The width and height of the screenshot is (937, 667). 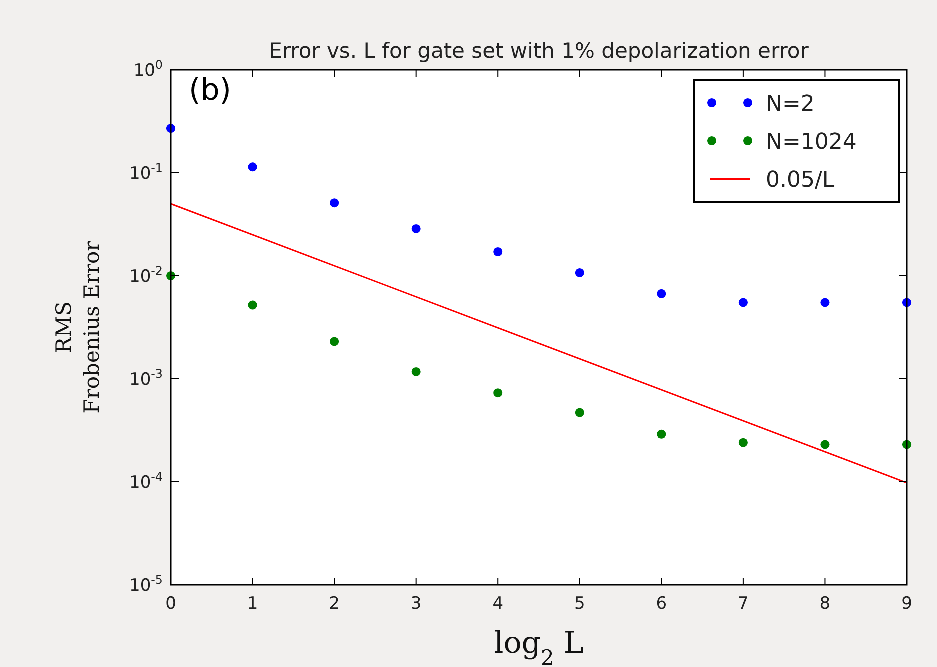 What do you see at coordinates (790, 104) in the screenshot?
I see `legend-label: N=2` at bounding box center [790, 104].